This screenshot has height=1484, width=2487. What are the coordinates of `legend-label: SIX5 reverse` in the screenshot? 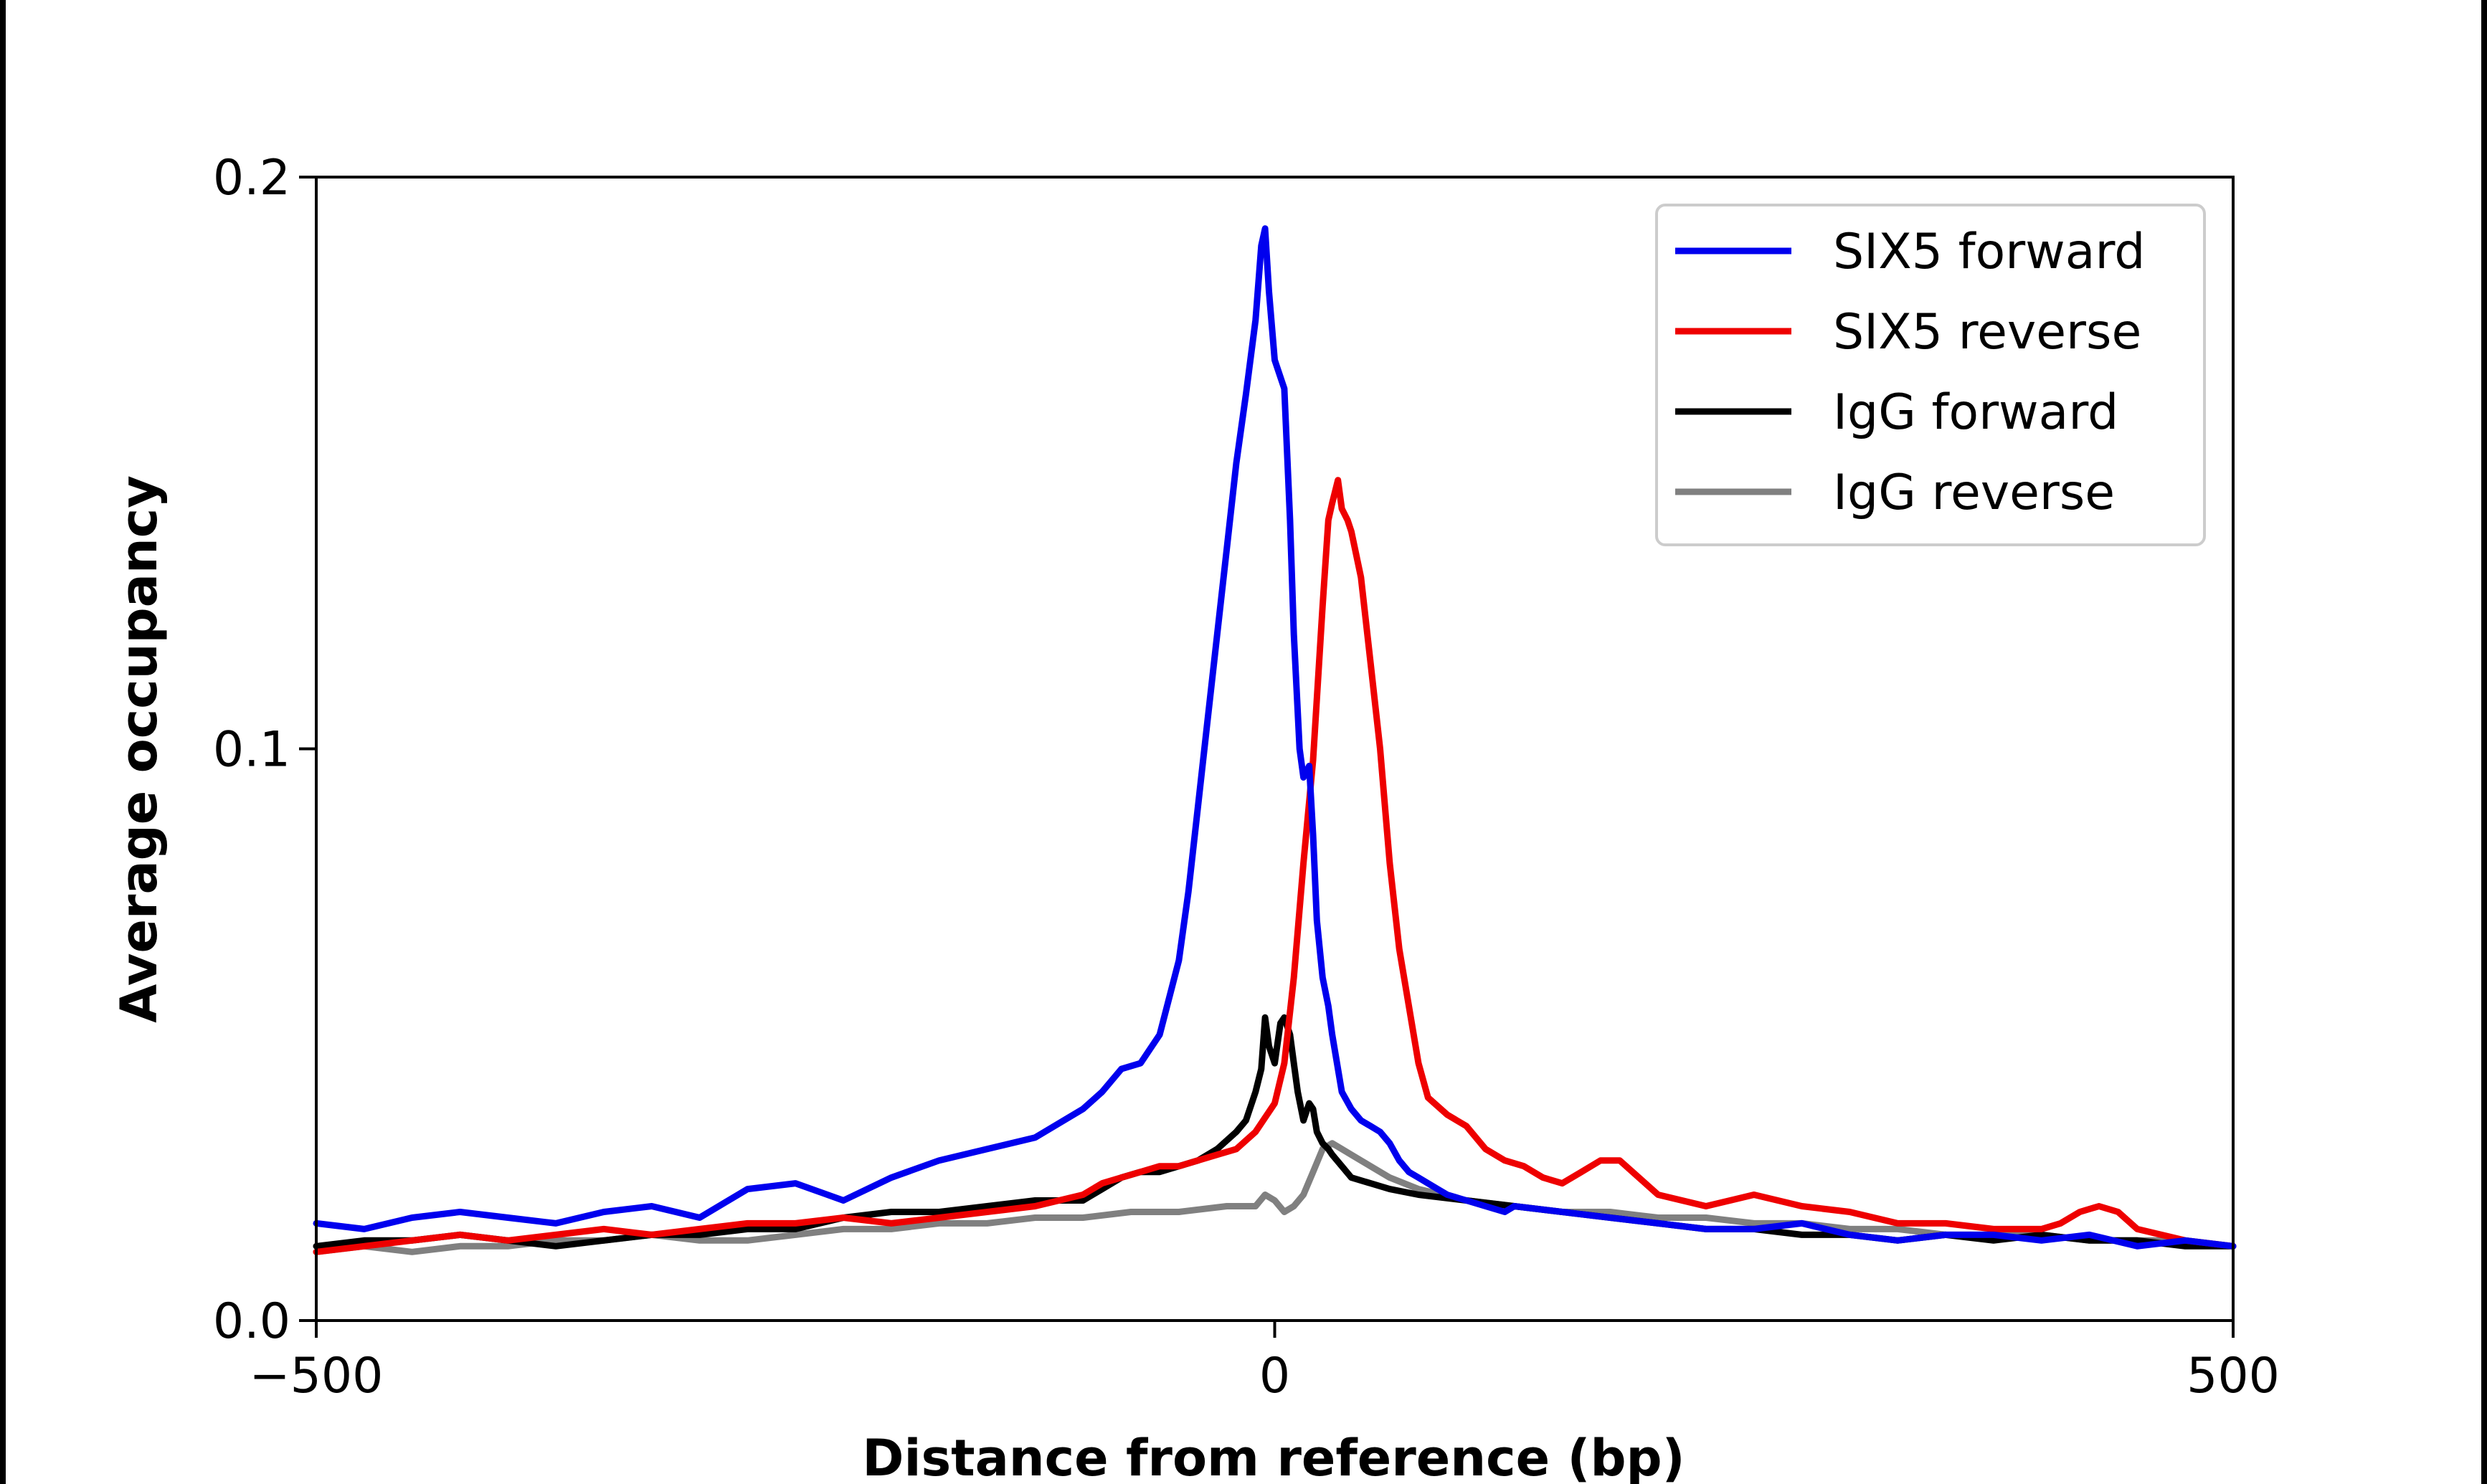 It's located at (1987, 332).